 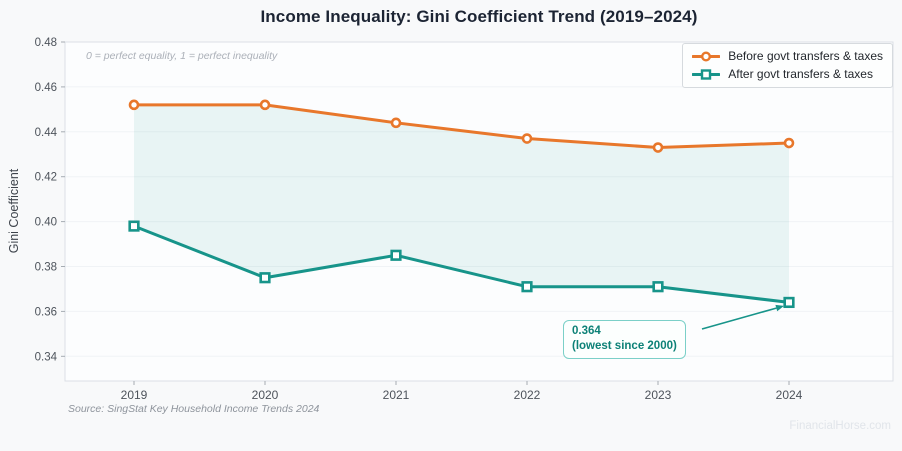 I want to click on y-tick-label: 0.40, so click(x=46, y=223).